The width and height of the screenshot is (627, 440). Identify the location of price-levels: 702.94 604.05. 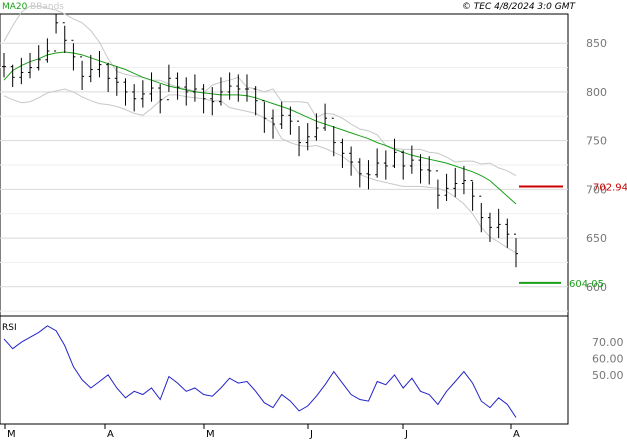
(573, 236).